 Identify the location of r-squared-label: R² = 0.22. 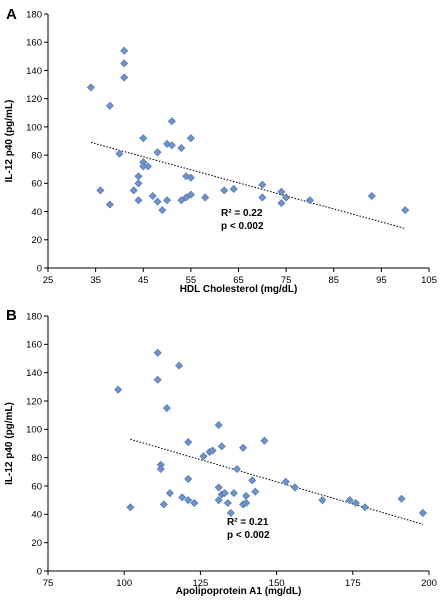
(242, 213).